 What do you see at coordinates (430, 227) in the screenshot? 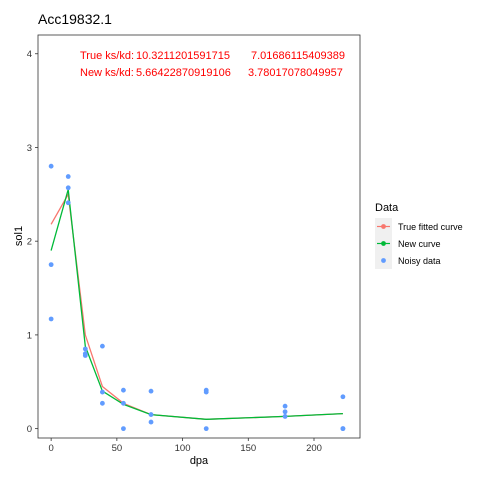
I see `legend-label: True fitted curve` at bounding box center [430, 227].